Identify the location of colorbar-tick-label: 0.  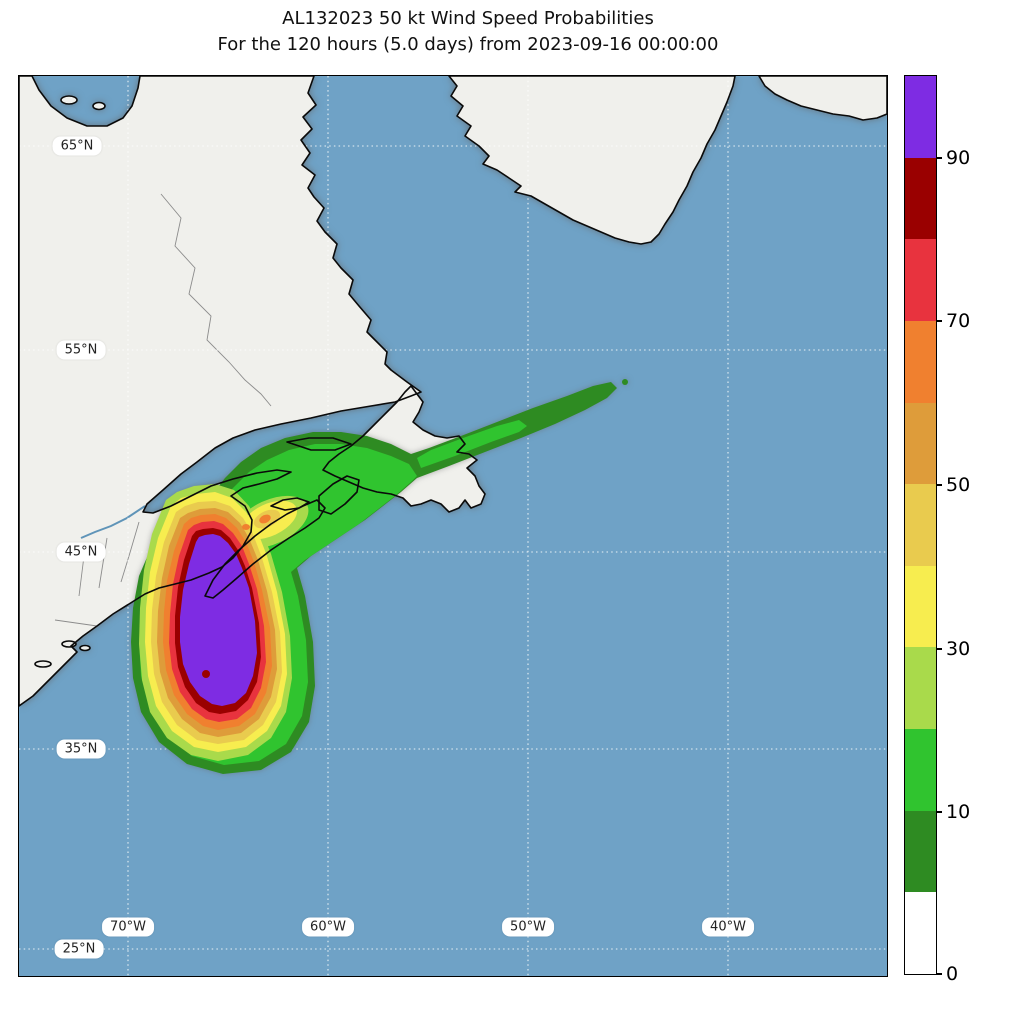
(952, 974).